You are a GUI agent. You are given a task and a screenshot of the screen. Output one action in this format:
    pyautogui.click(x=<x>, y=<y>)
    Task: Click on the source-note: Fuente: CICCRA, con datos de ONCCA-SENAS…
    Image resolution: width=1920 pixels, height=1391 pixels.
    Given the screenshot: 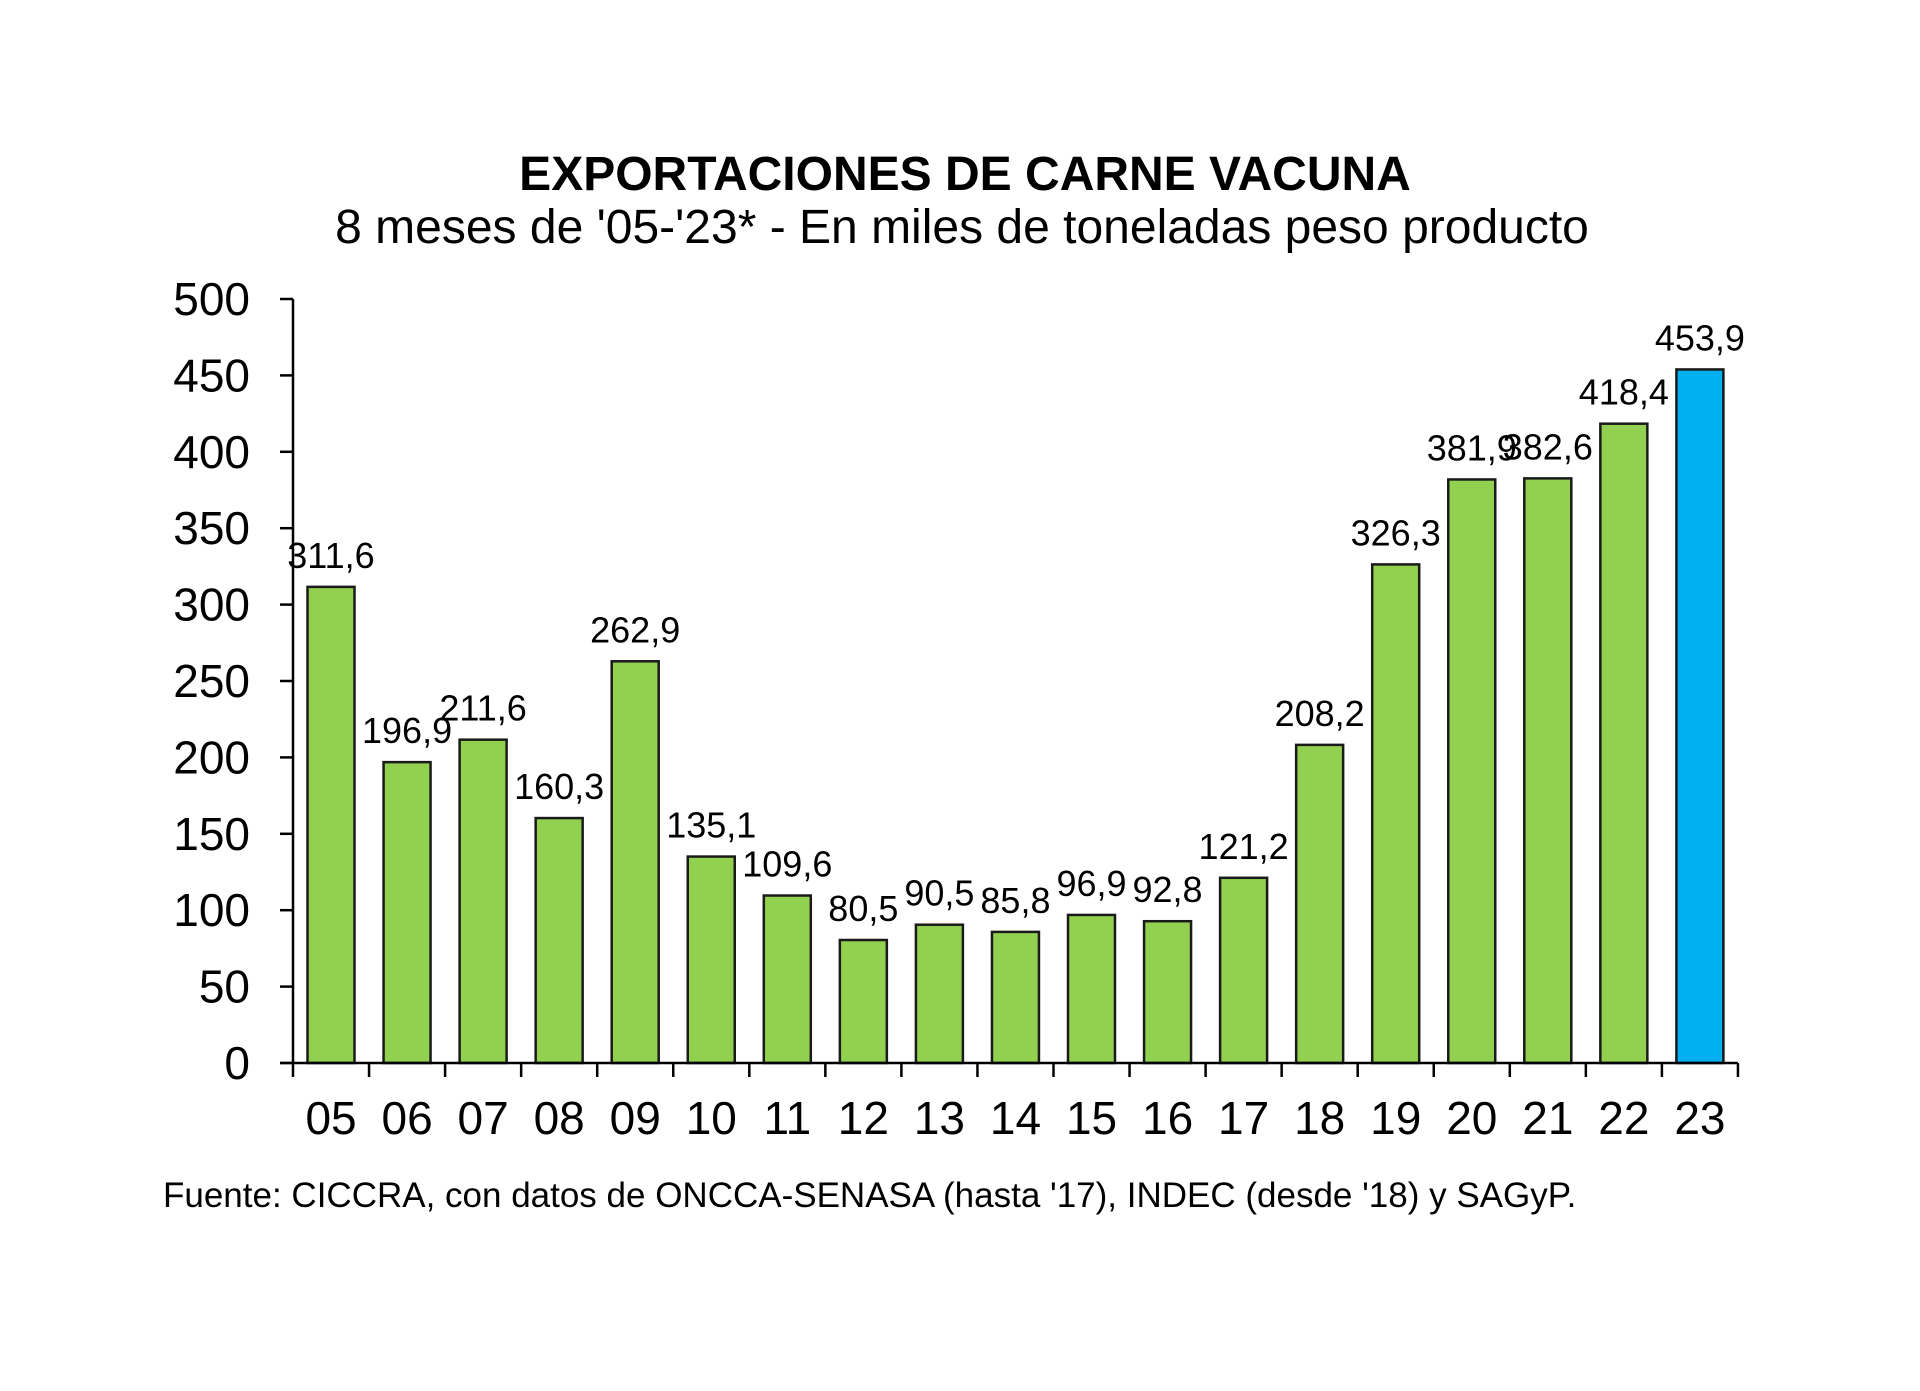 What is the action you would take?
    pyautogui.click(x=869, y=1195)
    